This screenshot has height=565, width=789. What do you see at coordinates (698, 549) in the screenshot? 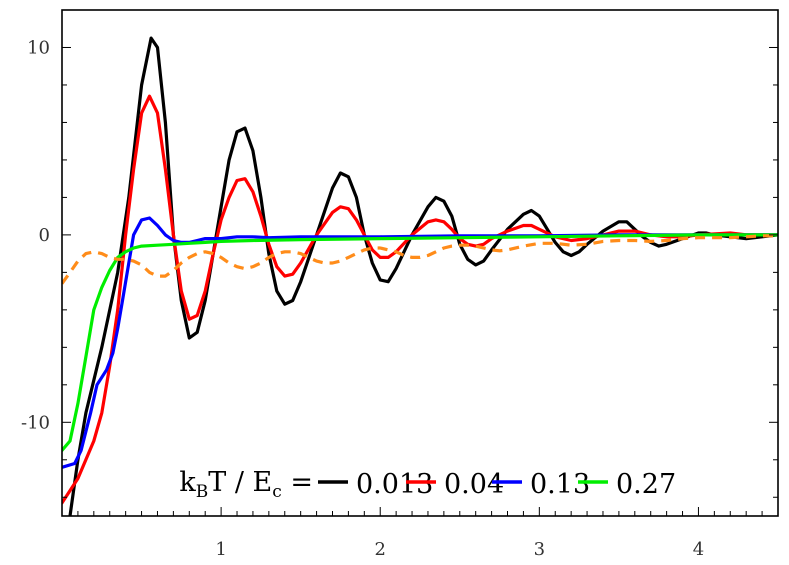
I see `x-tick-label: 4` at bounding box center [698, 549].